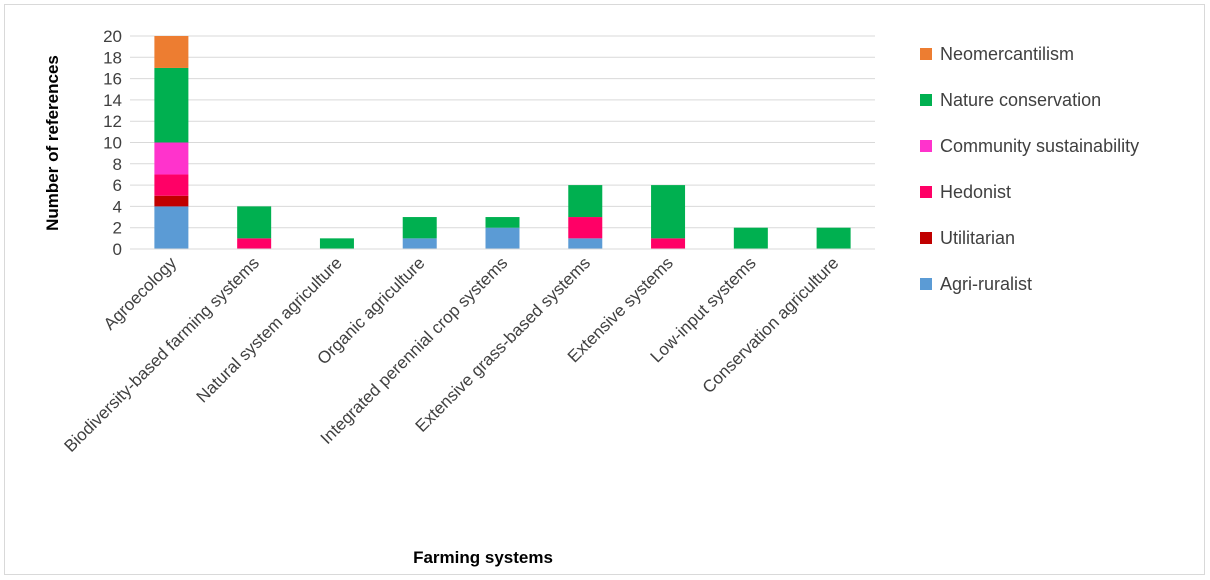 Image resolution: width=1210 pixels, height=580 pixels. What do you see at coordinates (171, 201) in the screenshot?
I see `bar-segment-utilitarian` at bounding box center [171, 201].